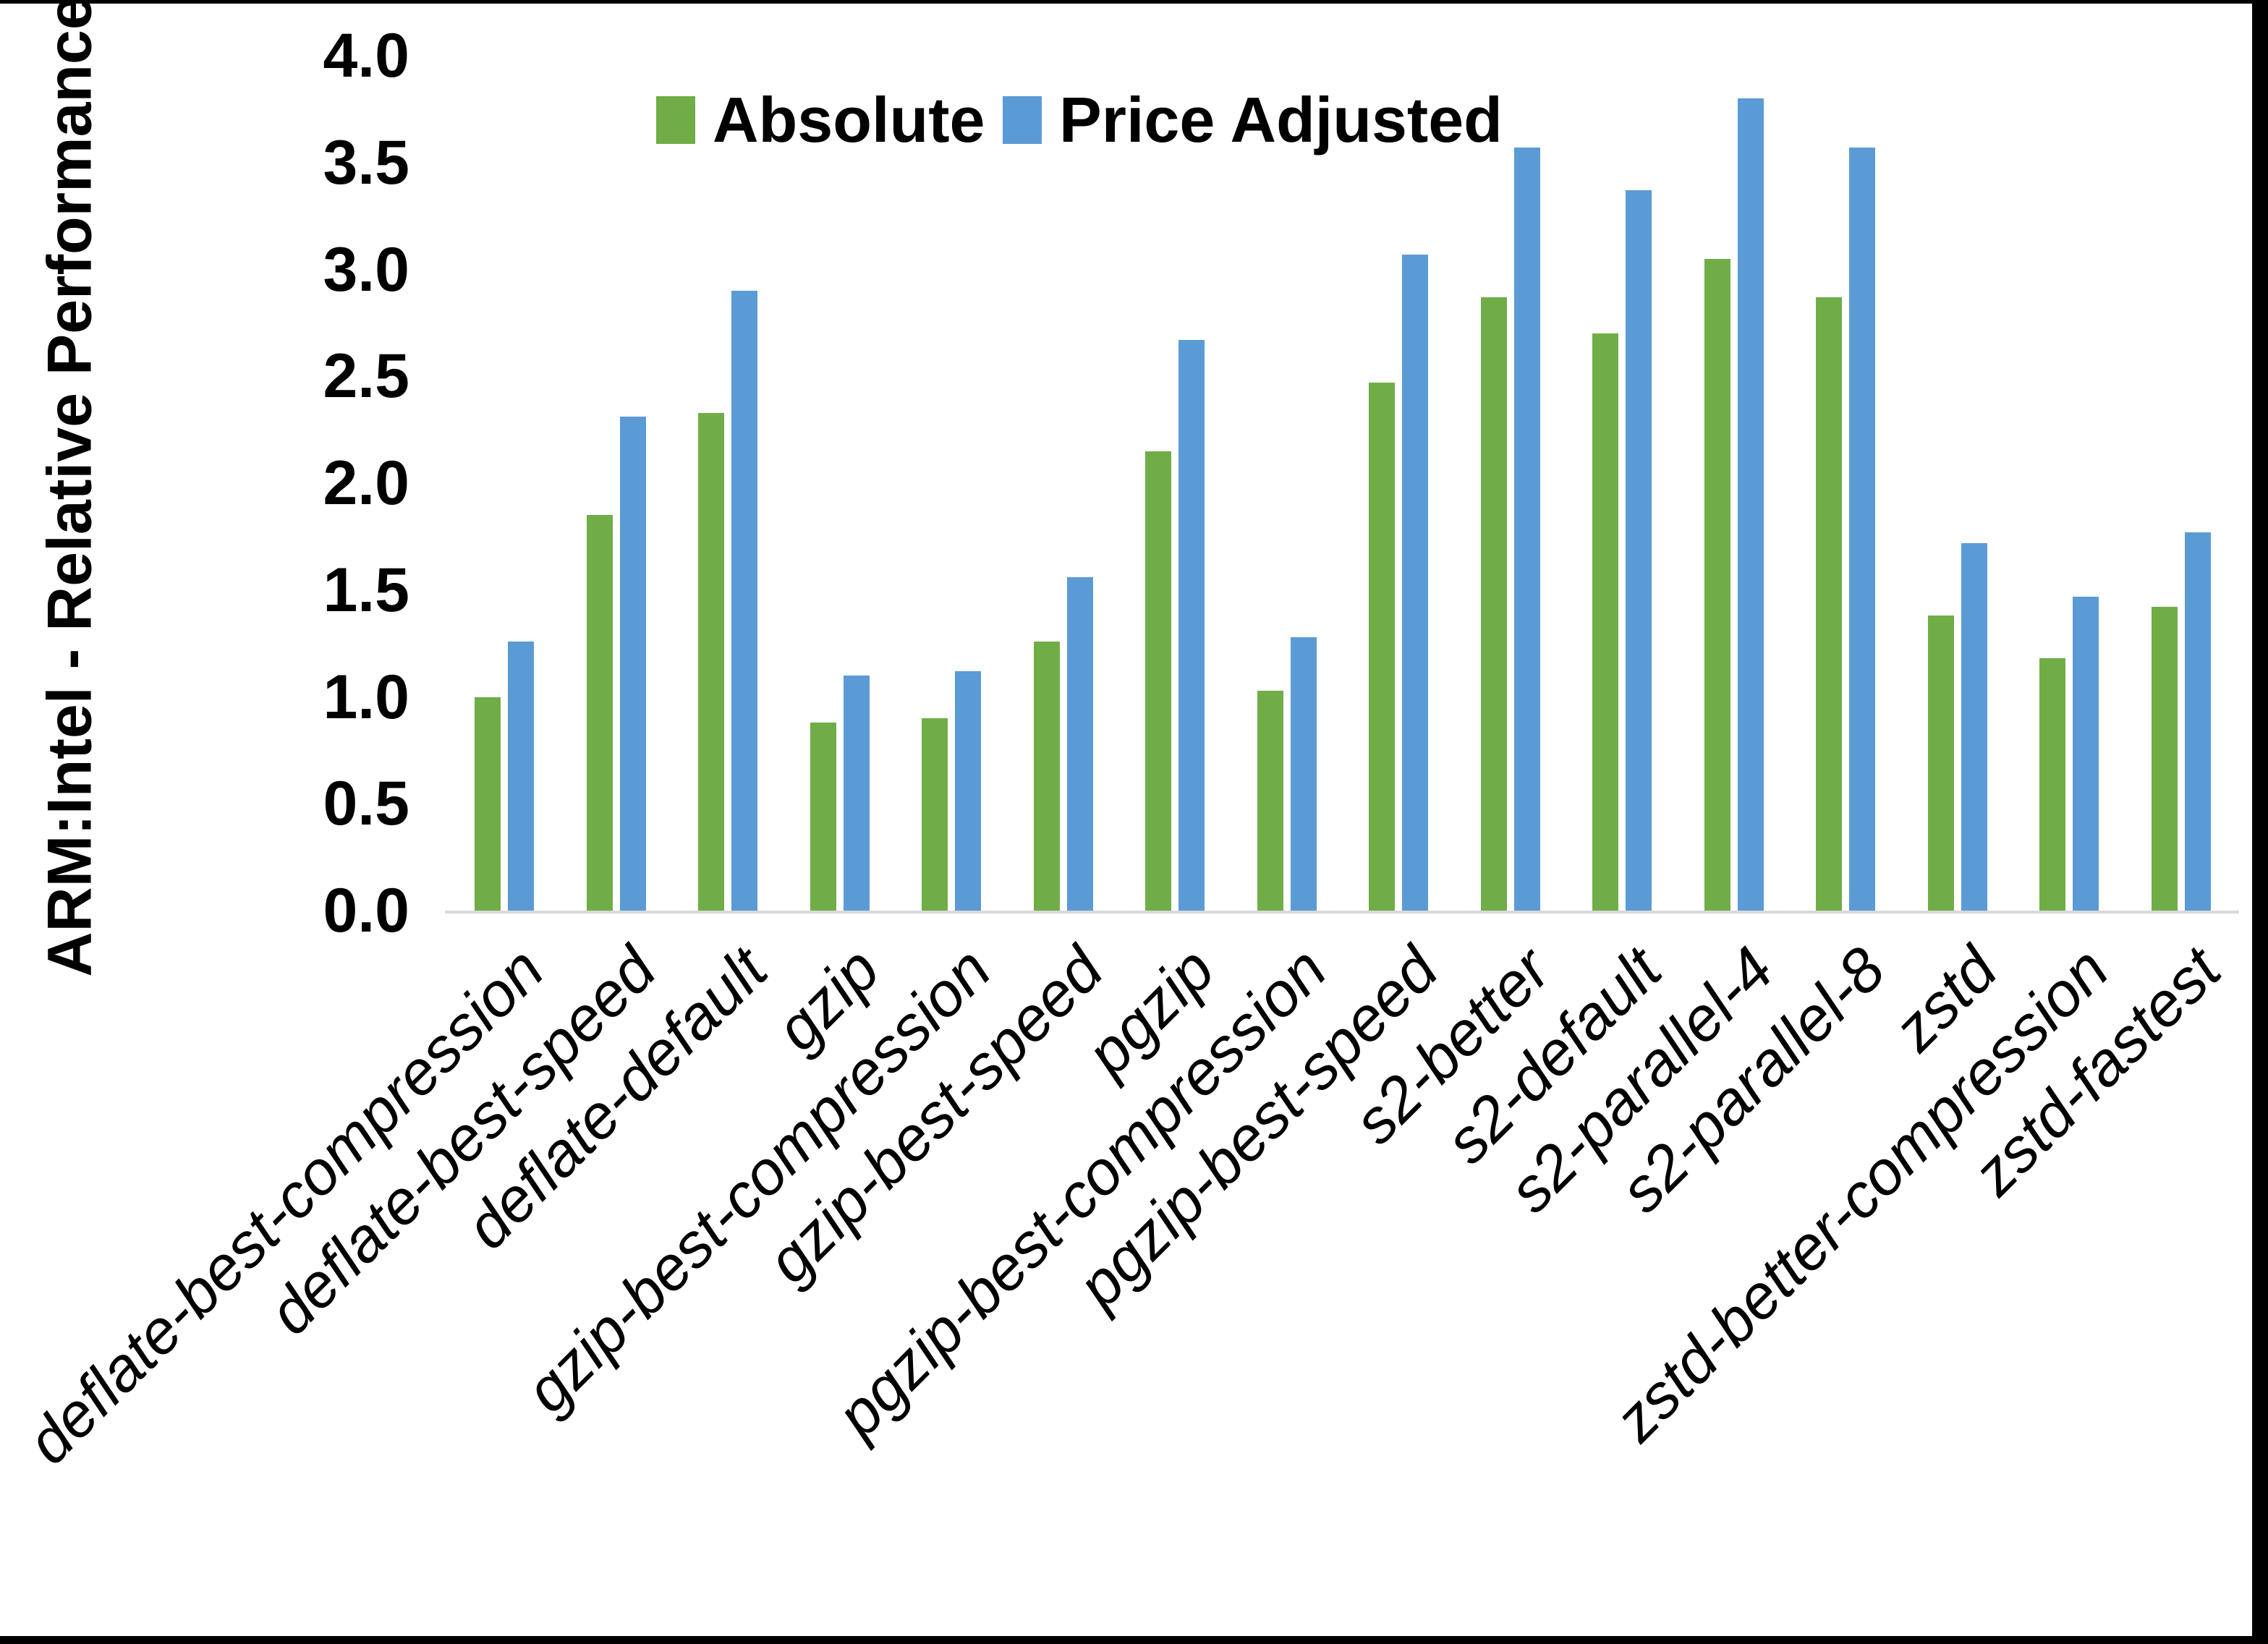  Describe the element at coordinates (675, 120) in the screenshot. I see `legend-swatch-absolute` at that location.